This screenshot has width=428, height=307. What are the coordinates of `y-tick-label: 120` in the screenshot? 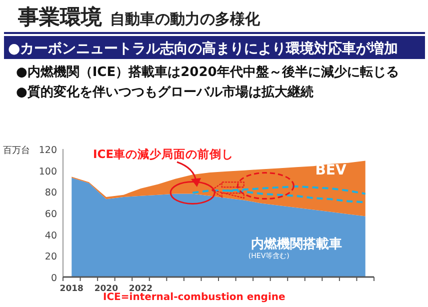 It's located at (47, 150).